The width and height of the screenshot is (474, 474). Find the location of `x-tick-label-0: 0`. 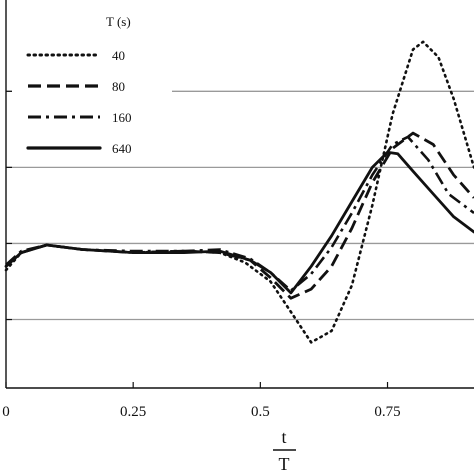

x-tick-label-0: 0 is located at coordinates (6, 412).